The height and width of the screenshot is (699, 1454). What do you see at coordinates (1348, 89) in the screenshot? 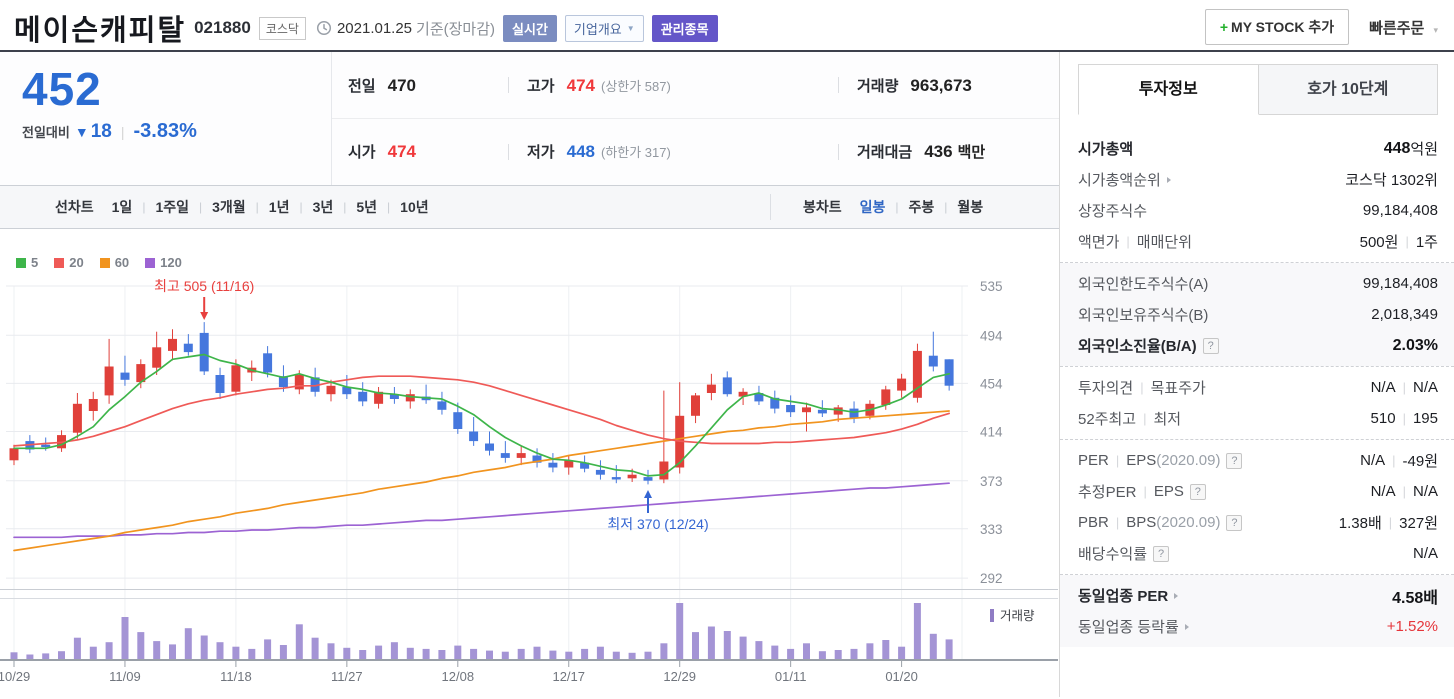
I see `tab-ask-price-10: 호가 10단계` at bounding box center [1348, 89].